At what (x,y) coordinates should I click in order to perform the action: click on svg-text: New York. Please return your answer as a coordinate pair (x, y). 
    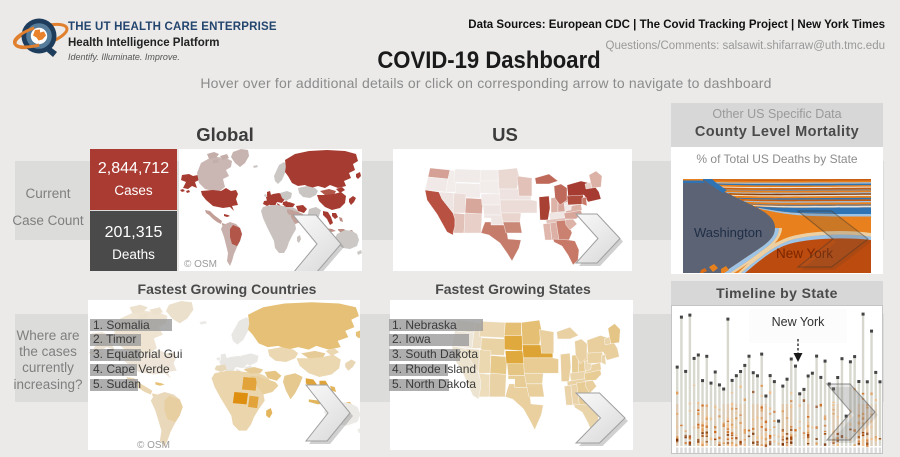
    Looking at the image, I should click on (804, 253).